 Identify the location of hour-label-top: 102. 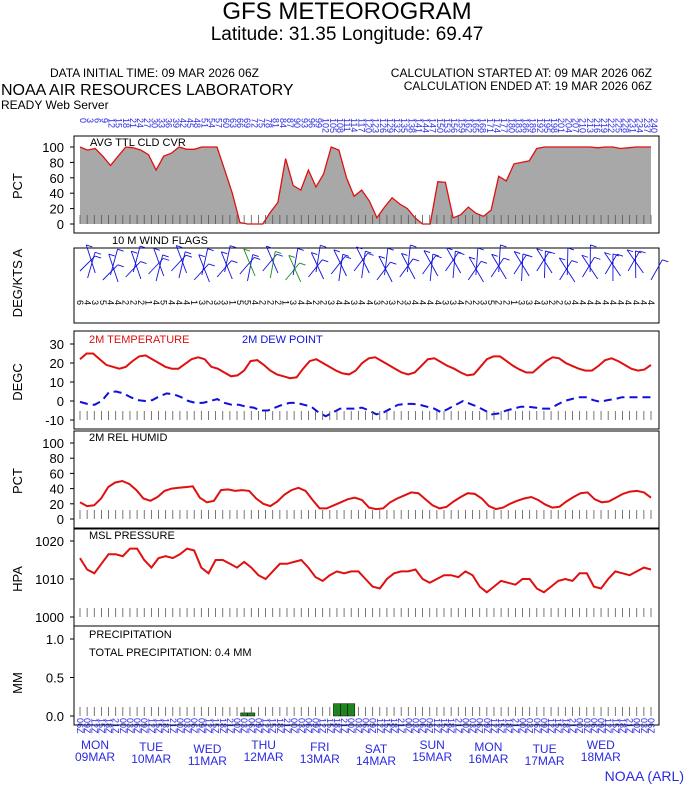
(326, 125).